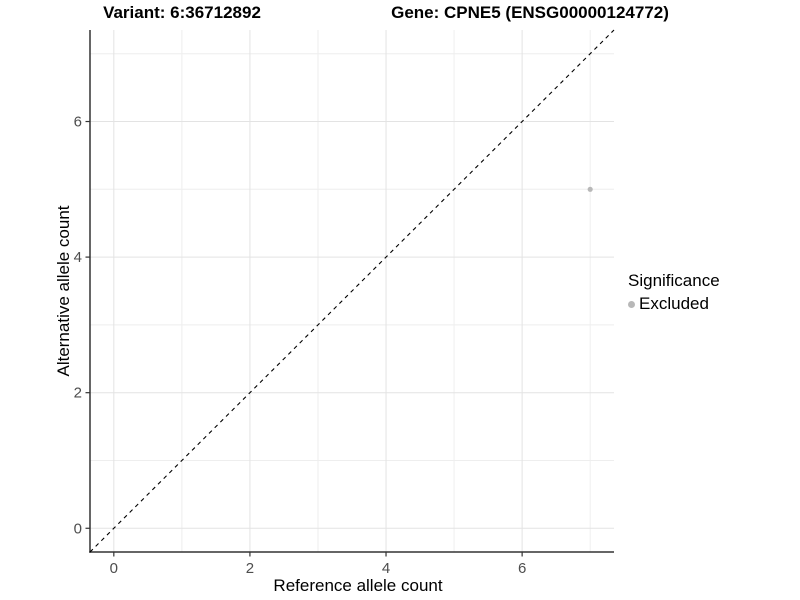 Image resolution: width=800 pixels, height=600 pixels. Describe the element at coordinates (358, 585) in the screenshot. I see `x-axis-title: Reference allele count` at that location.